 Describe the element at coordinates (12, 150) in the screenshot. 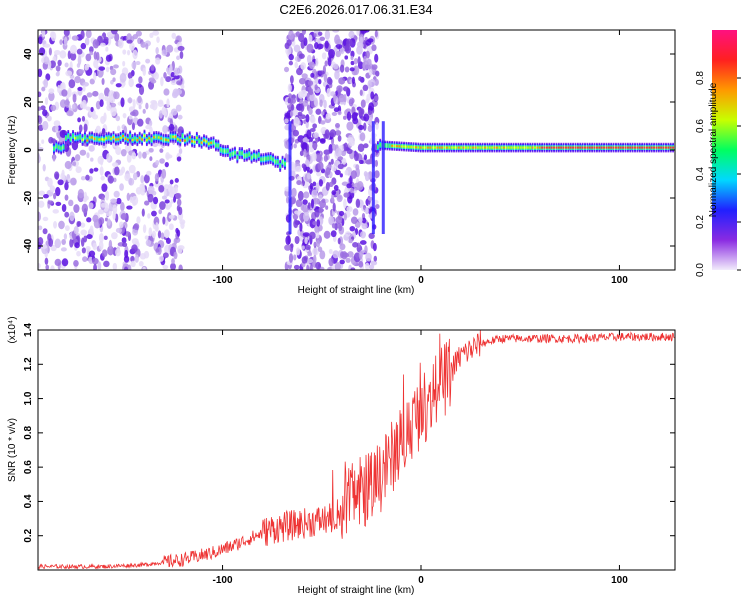

I see `spectrogram-y-label: Frequency (Hz)` at that location.